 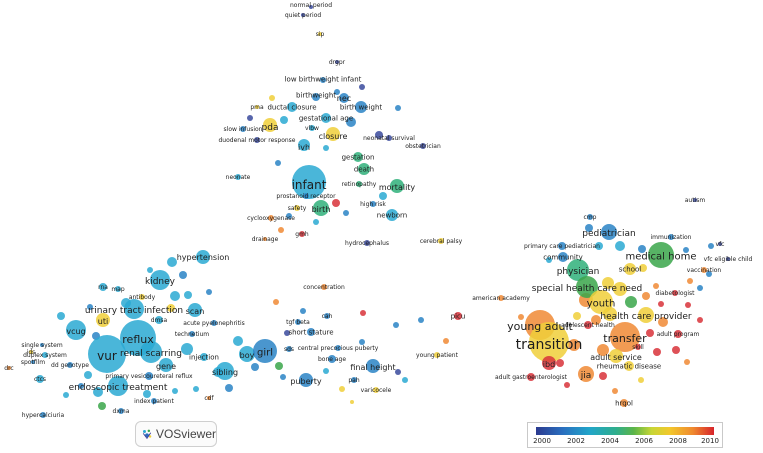 What do you see at coordinates (103, 321) in the screenshot?
I see `term-label-uti: uti` at bounding box center [103, 321].